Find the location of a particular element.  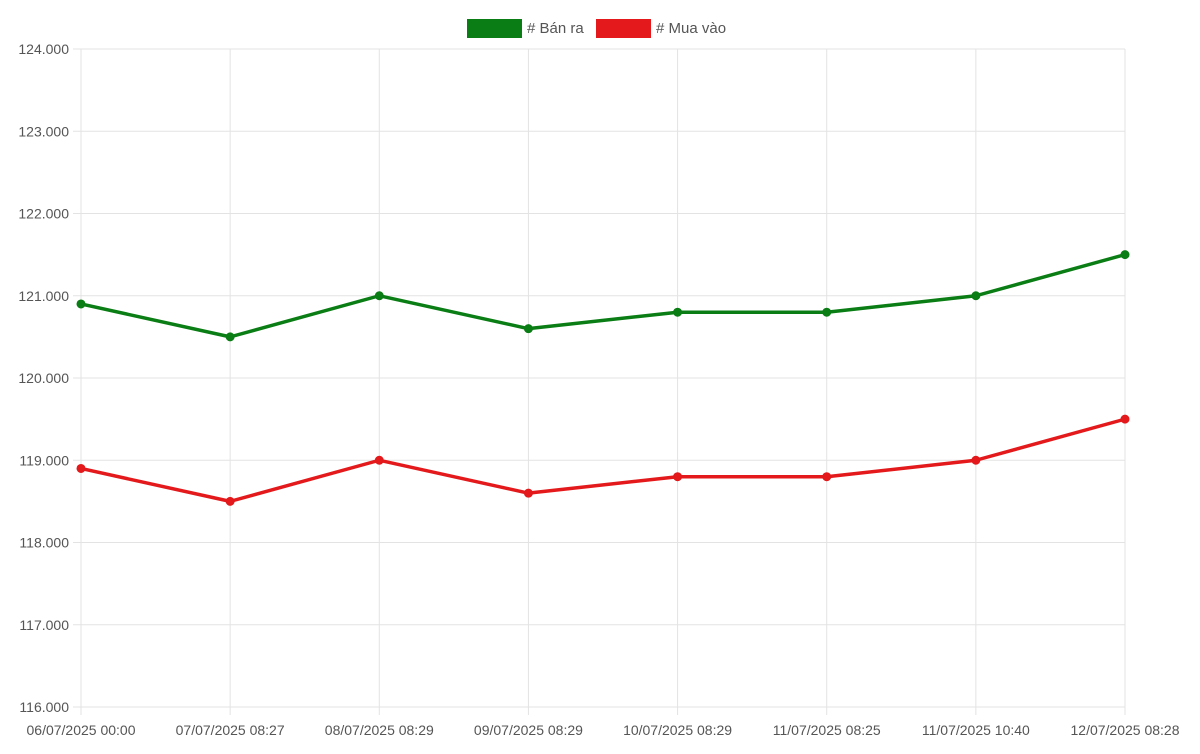

y-tick-label: 119.000 is located at coordinates (44, 460).